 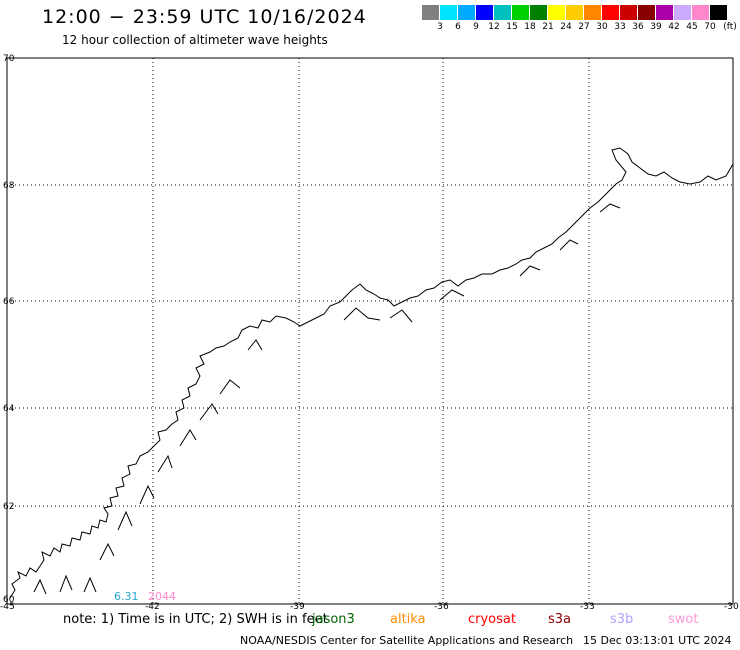 I want to click on legend-label: 15, so click(x=512, y=27).